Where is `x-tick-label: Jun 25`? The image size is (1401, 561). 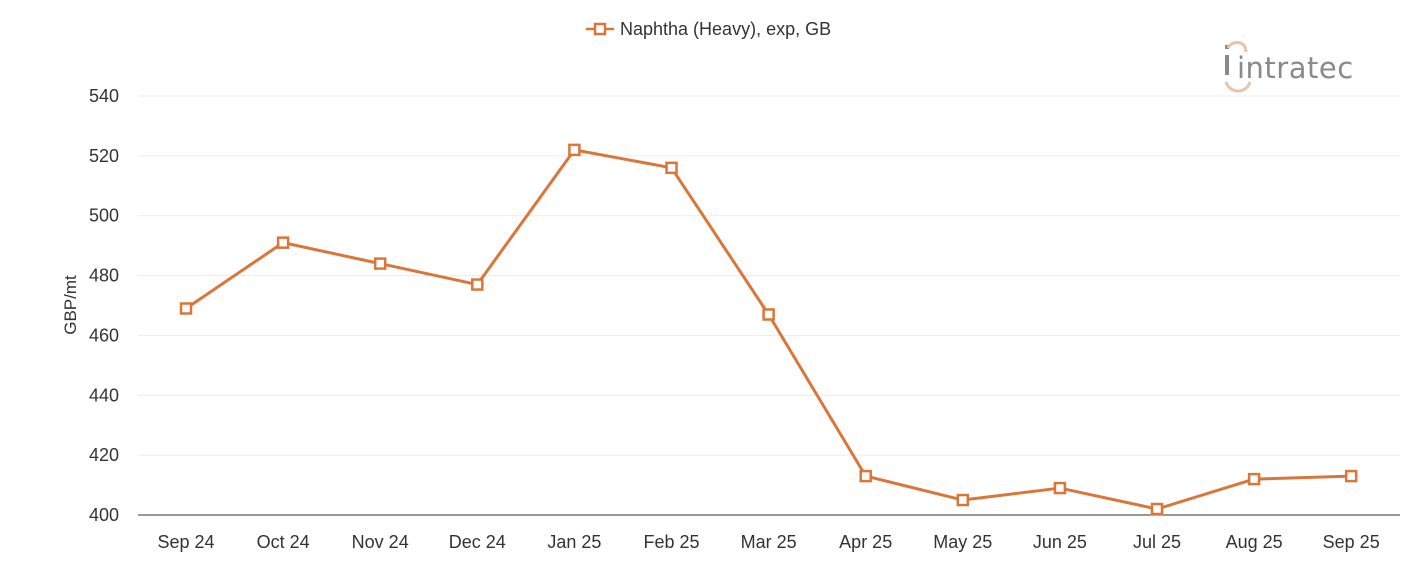
x-tick-label: Jun 25 is located at coordinates (1060, 542).